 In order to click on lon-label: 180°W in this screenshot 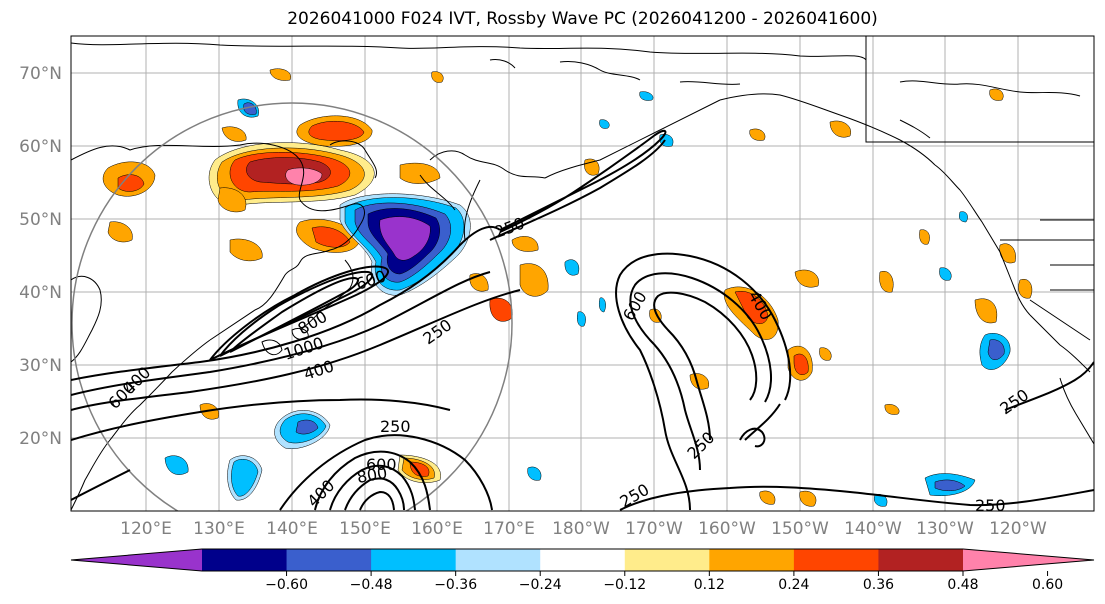, I will do `click(581, 529)`.